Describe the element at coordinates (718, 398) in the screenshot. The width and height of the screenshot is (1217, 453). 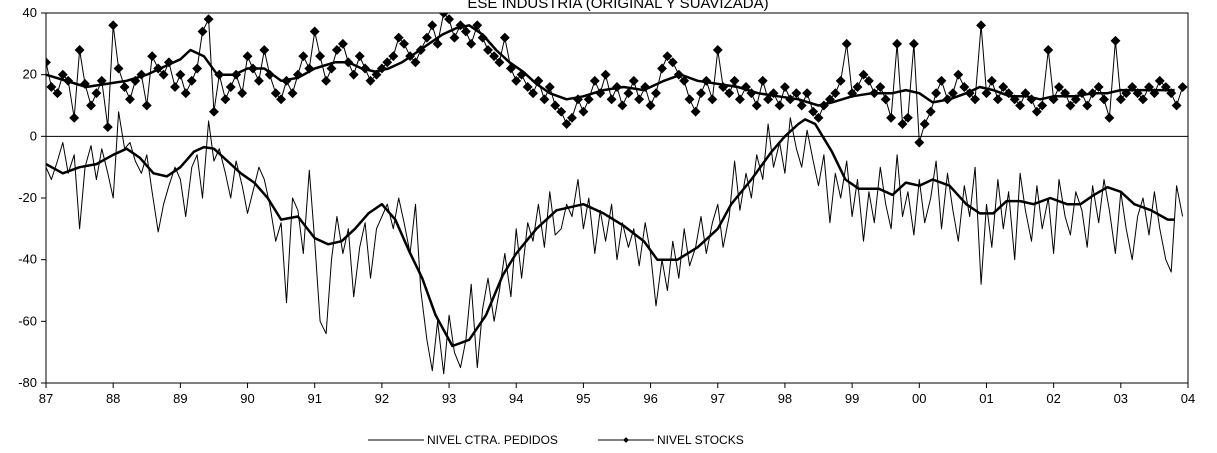
I see `x-tick-label: 97` at that location.